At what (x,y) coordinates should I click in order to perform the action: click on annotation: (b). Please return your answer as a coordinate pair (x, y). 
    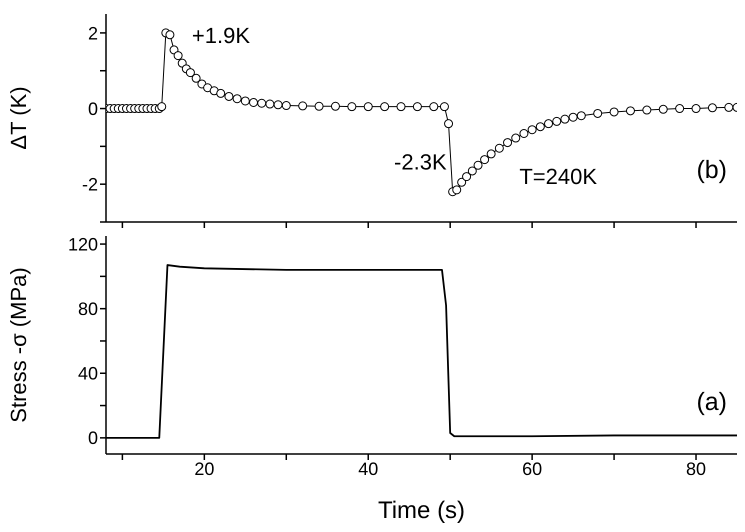
    Looking at the image, I should click on (711, 170).